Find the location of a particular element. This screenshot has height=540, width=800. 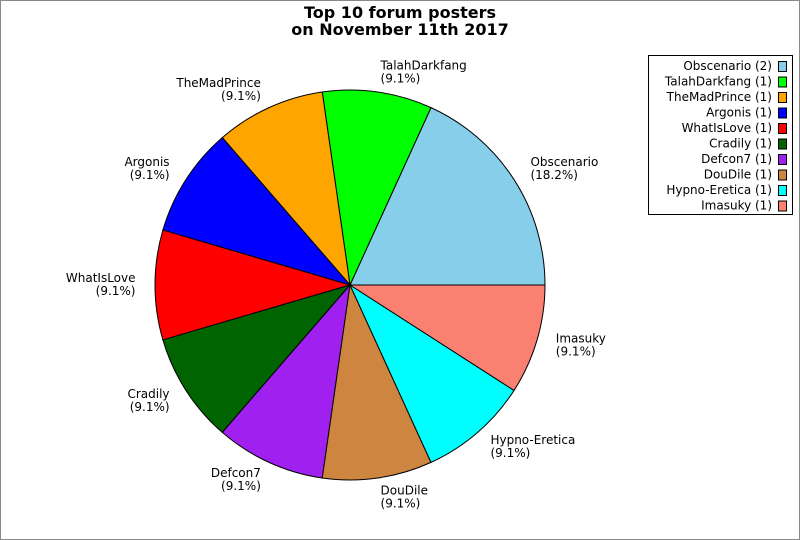

legend-label: Argonis (1) is located at coordinates (739, 113).